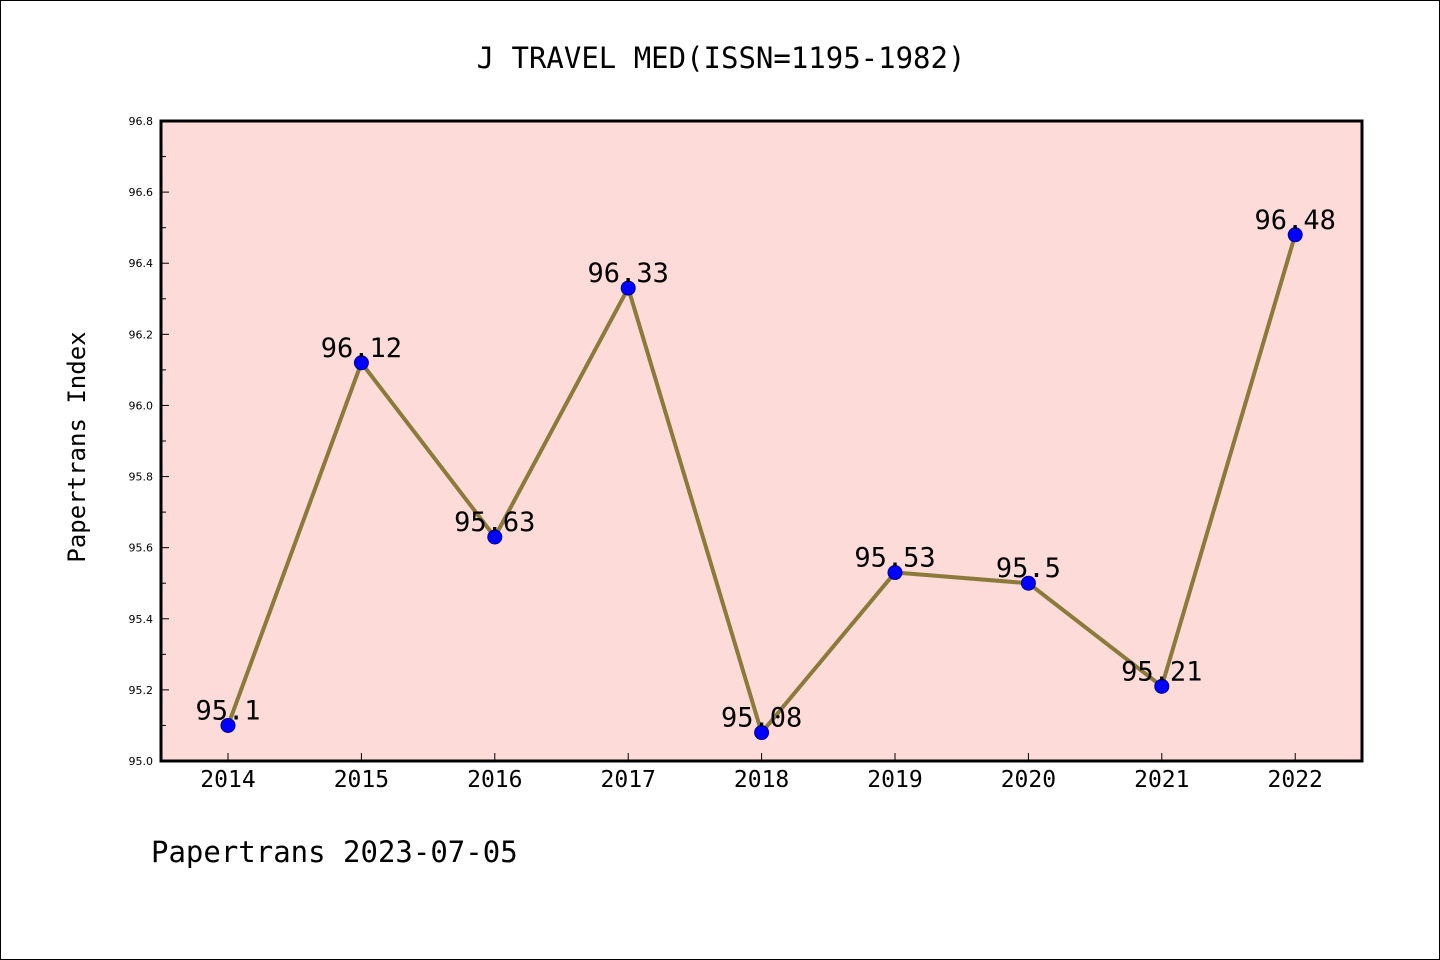  What do you see at coordinates (141, 263) in the screenshot?
I see `y-tick-label: 96.4` at bounding box center [141, 263].